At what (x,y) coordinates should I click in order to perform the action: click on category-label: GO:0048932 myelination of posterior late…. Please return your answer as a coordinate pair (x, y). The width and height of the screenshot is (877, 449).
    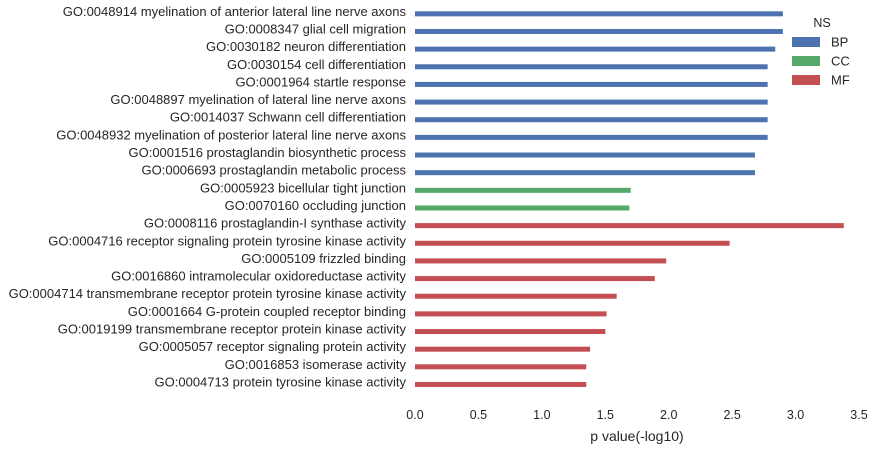
    Looking at the image, I should click on (231, 134).